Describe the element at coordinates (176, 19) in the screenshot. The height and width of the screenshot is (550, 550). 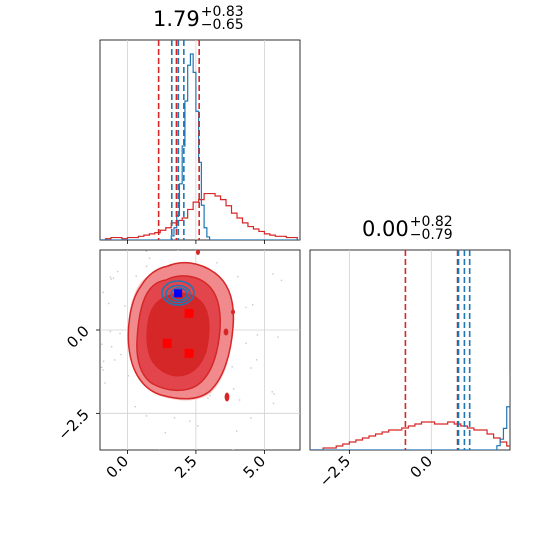
I see `title-value: 1.79` at that location.